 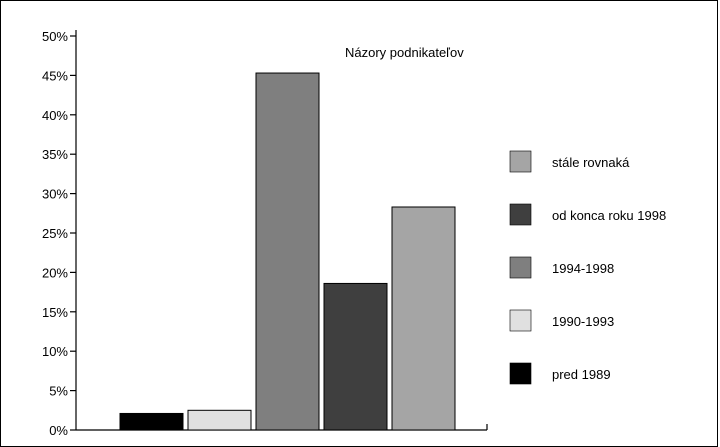 I want to click on bar-1994-1998, so click(x=287, y=251).